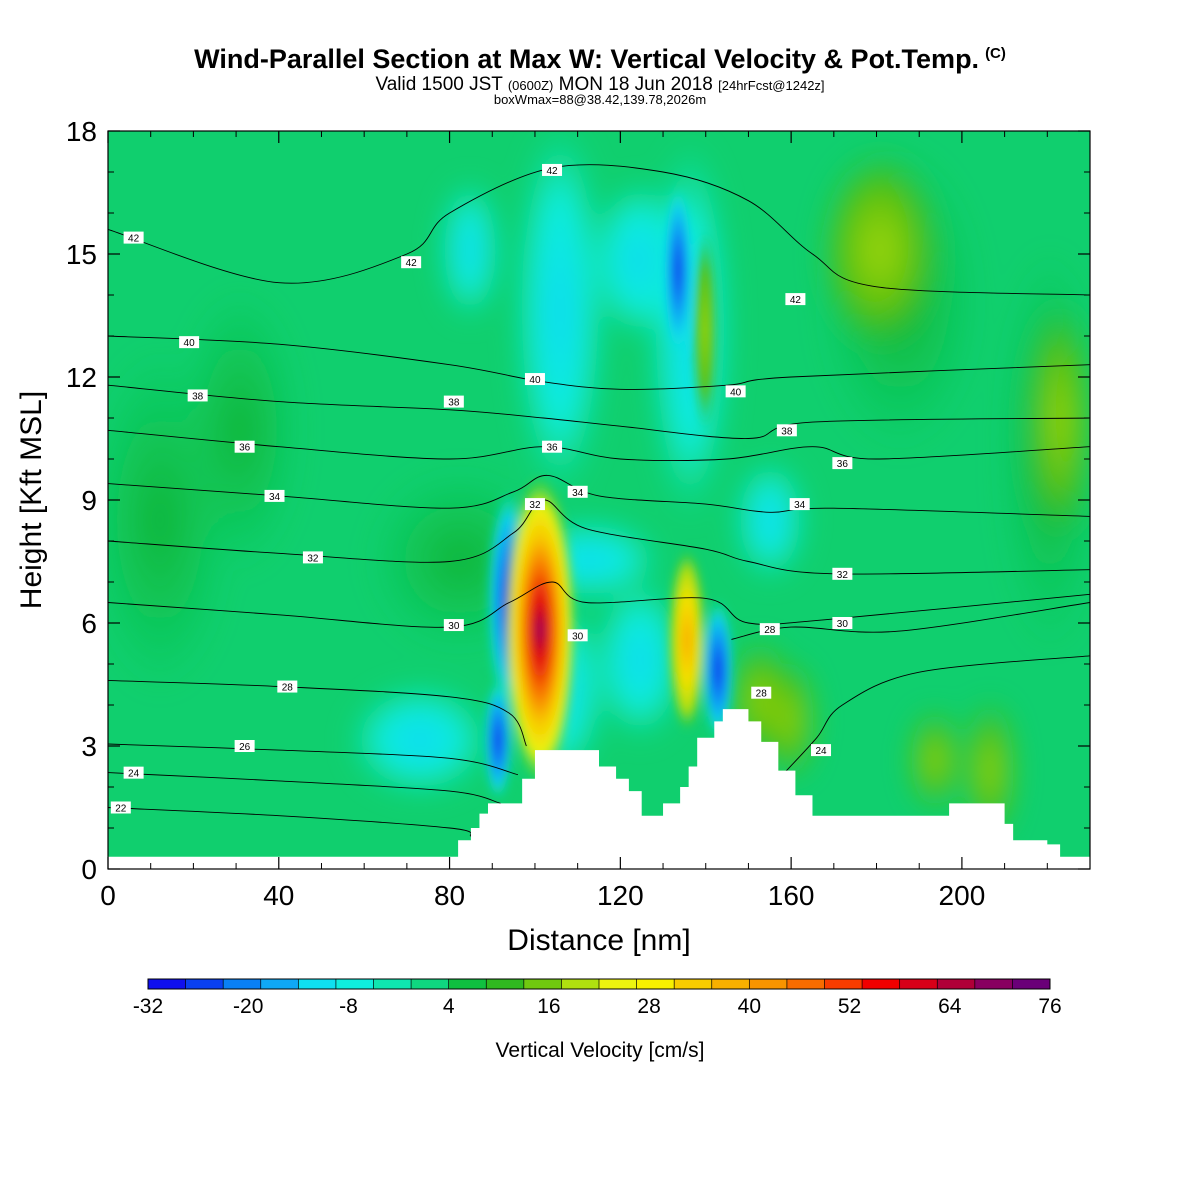 The image size is (1200, 1200). I want to click on y-tick-label: 9, so click(89, 500).